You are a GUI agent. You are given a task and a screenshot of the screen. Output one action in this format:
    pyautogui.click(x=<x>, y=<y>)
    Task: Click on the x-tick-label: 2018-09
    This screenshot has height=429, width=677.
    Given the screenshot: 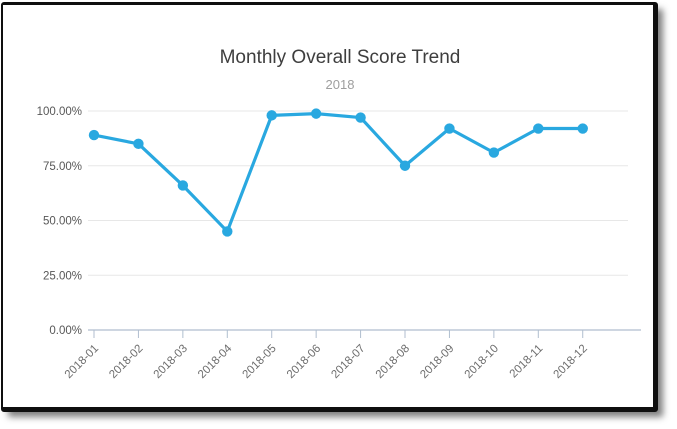 What is the action you would take?
    pyautogui.click(x=437, y=362)
    